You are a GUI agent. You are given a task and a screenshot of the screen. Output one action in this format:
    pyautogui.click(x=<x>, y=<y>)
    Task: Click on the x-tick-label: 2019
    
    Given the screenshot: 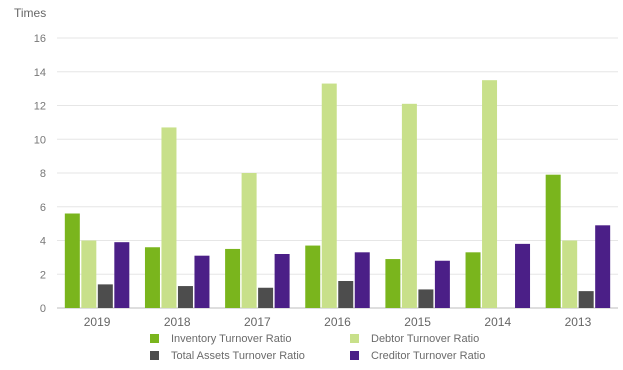 What is the action you would take?
    pyautogui.click(x=97, y=322)
    